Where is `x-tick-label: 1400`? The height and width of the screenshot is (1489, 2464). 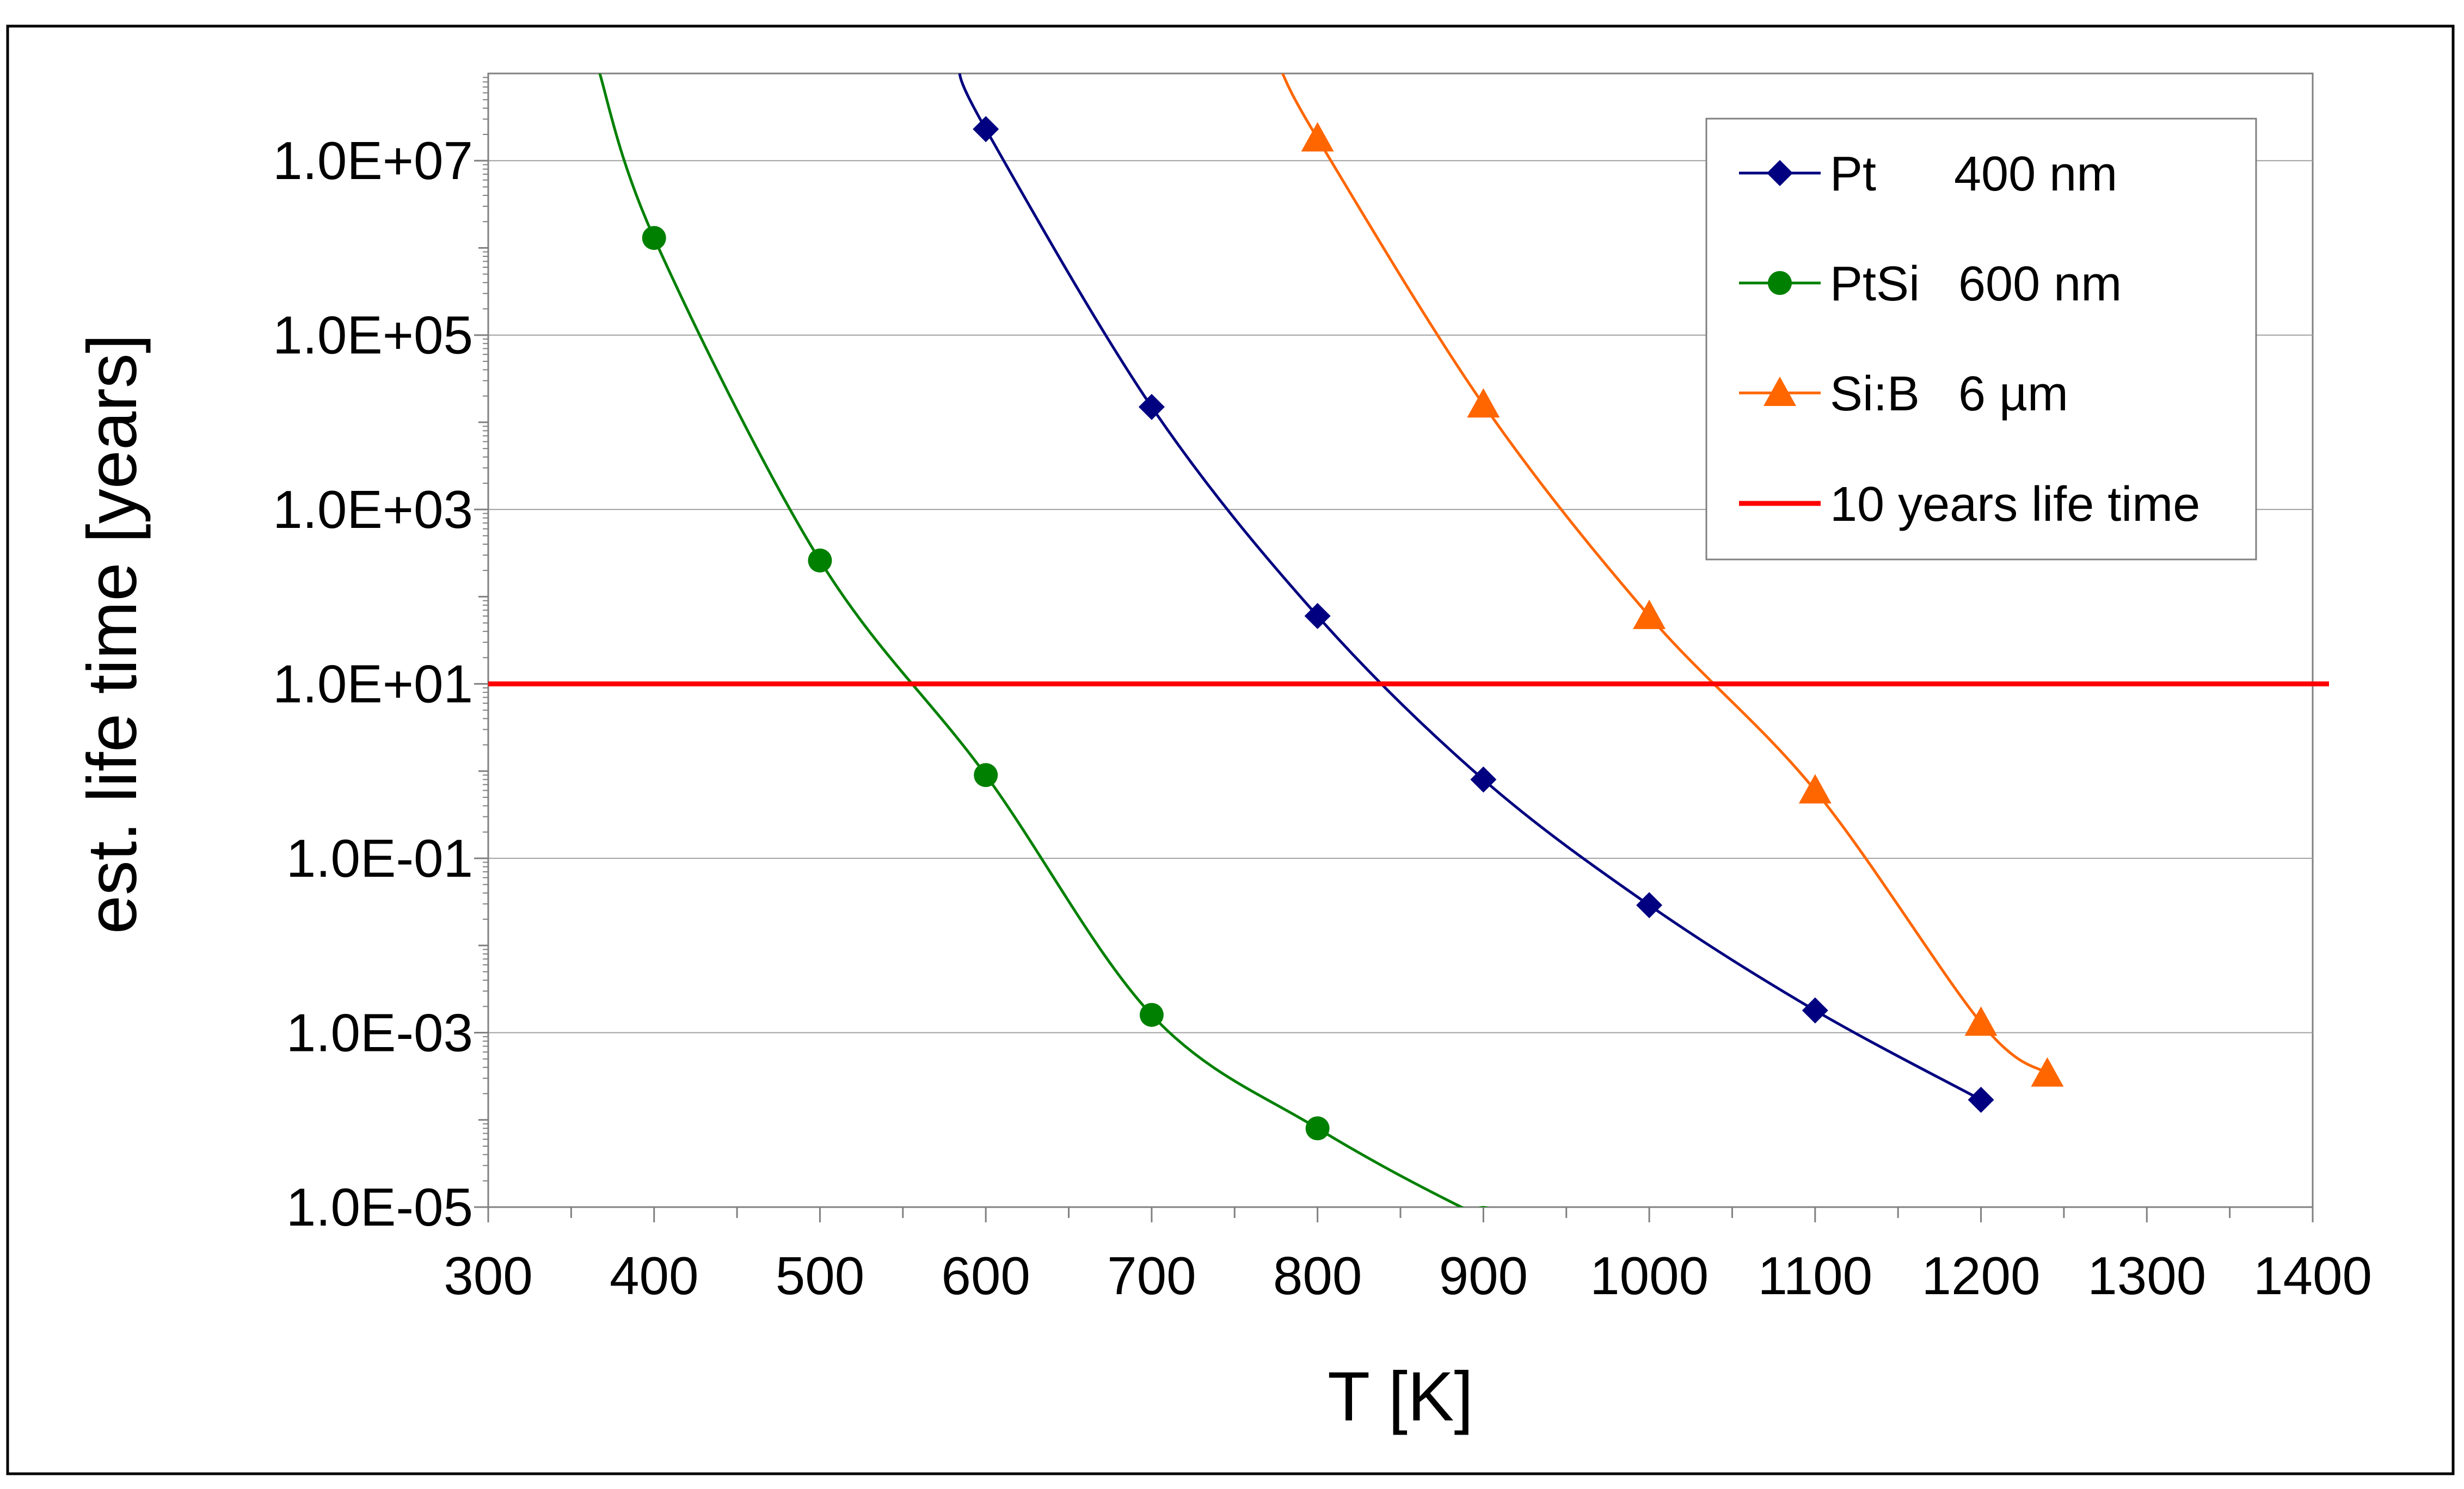
x-tick-label: 1400 is located at coordinates (2312, 1276).